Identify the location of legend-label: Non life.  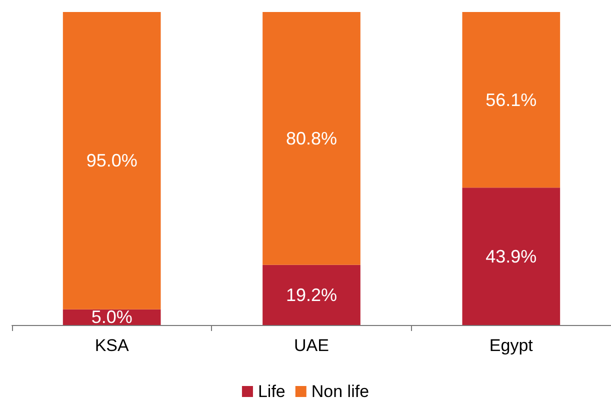
(340, 391).